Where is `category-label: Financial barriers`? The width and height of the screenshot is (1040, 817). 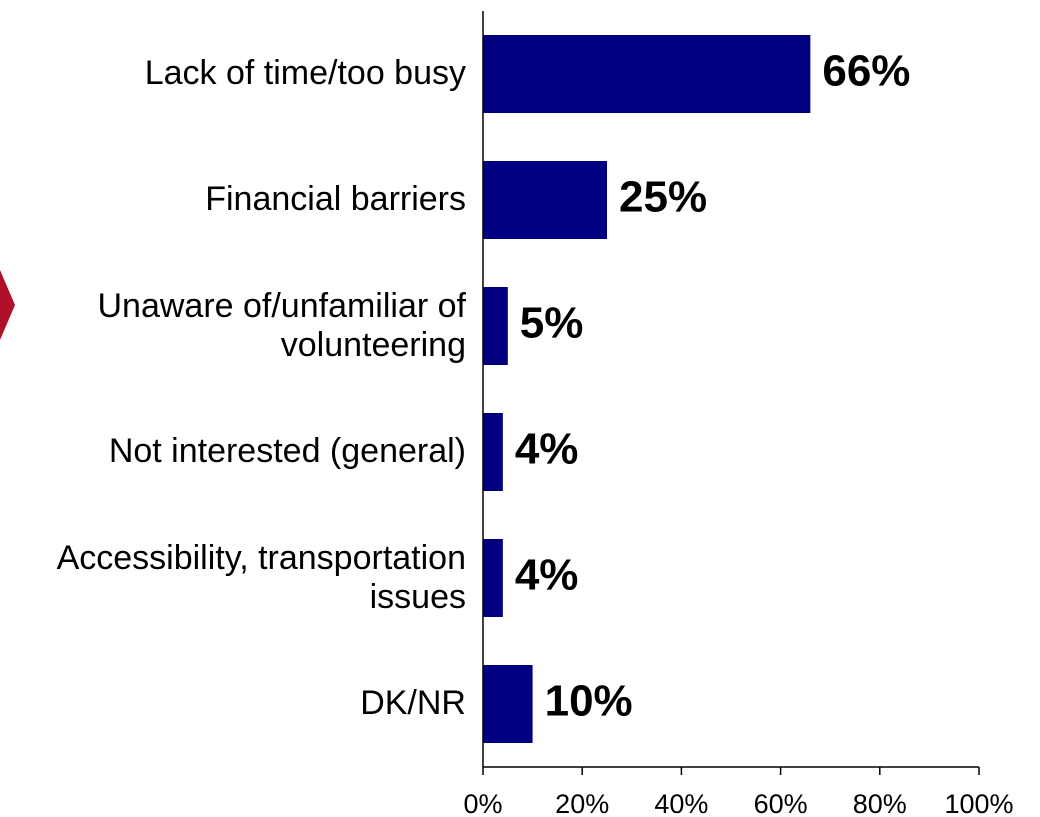
category-label: Financial barriers is located at coordinates (335, 199).